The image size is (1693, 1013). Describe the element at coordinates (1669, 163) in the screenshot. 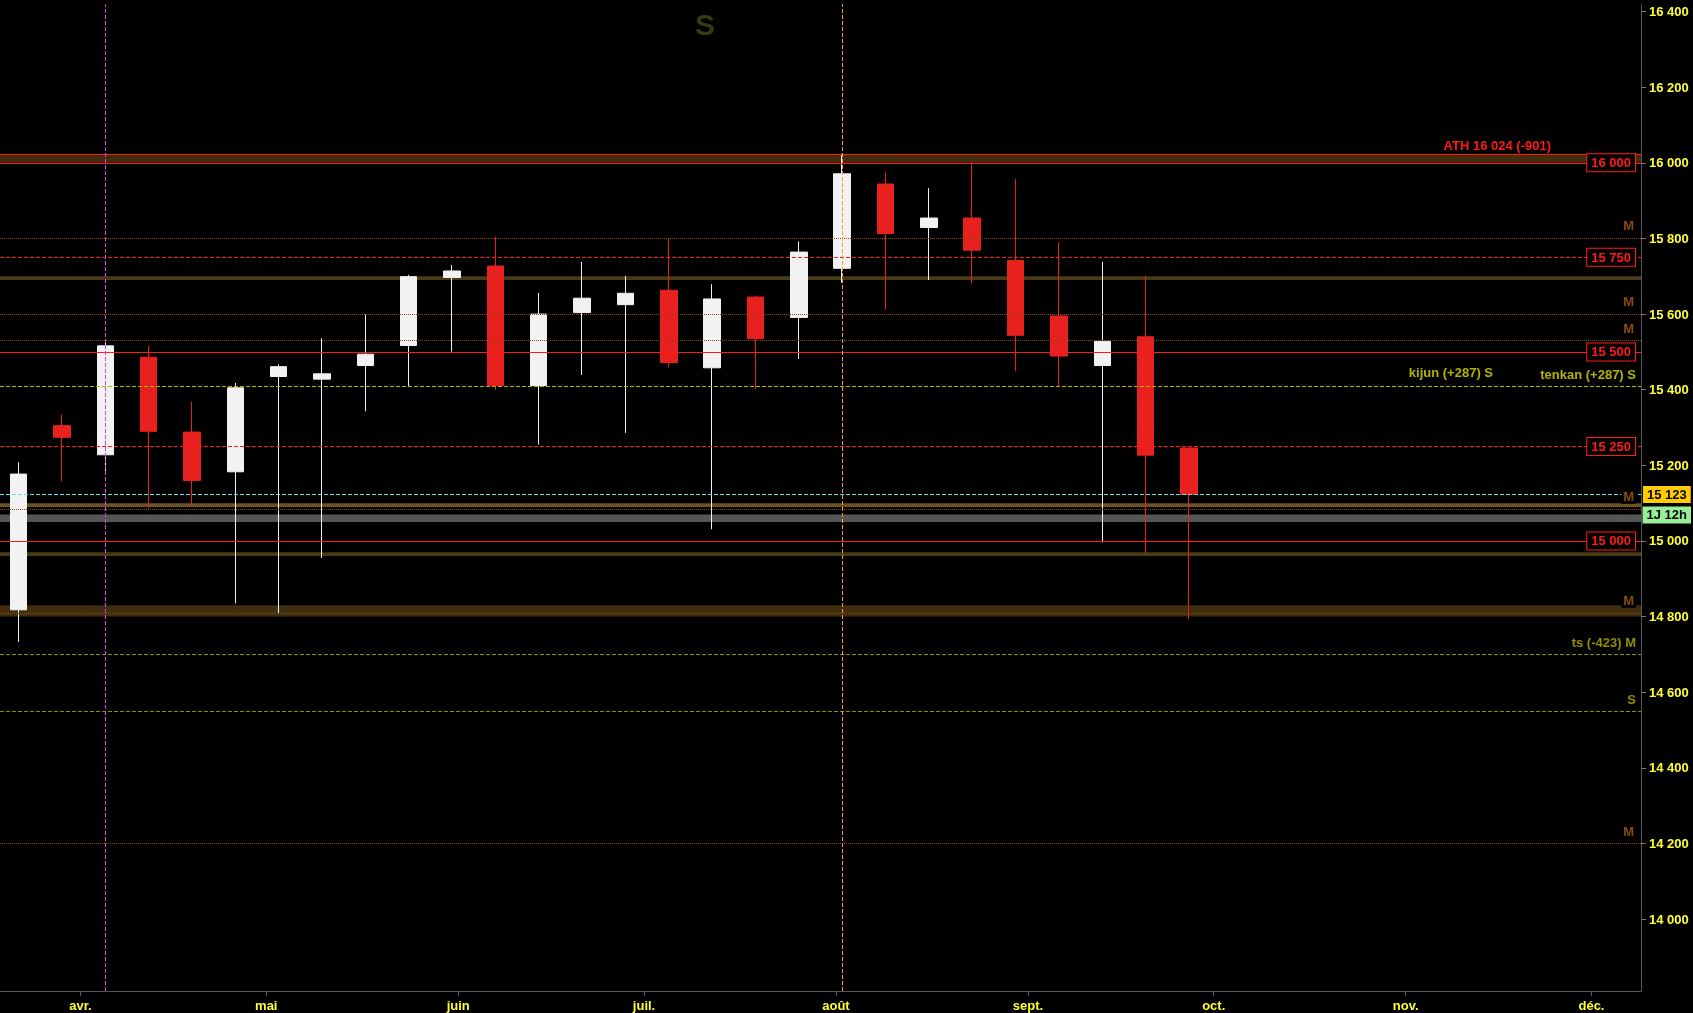

I see `y-tick-label: 16 000` at that location.